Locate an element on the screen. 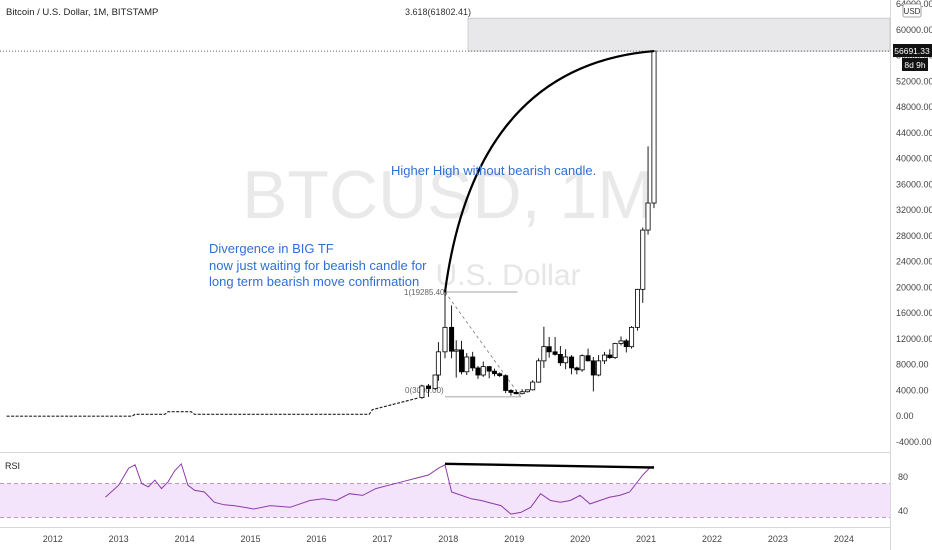  time-tick-2016: 2016 is located at coordinates (316, 539).